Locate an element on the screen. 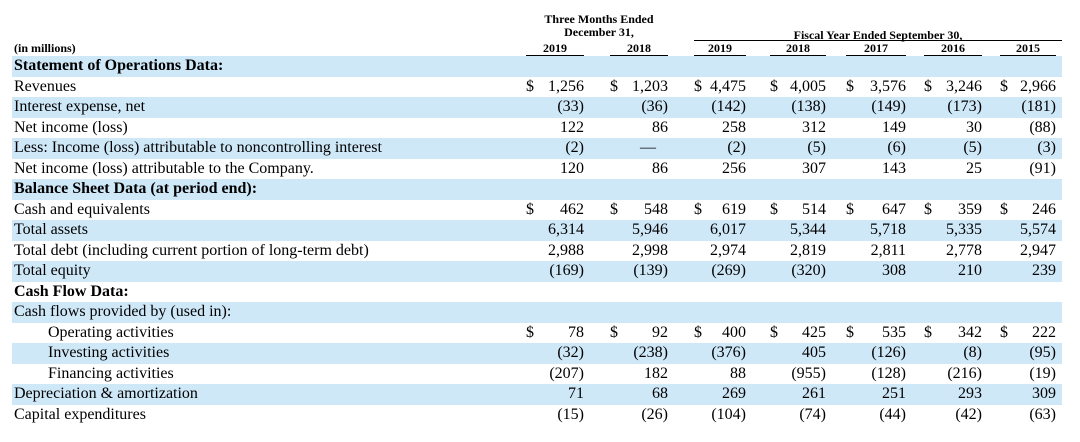 This screenshot has height=442, width=1080. cell-value: 2,988 is located at coordinates (566, 250).